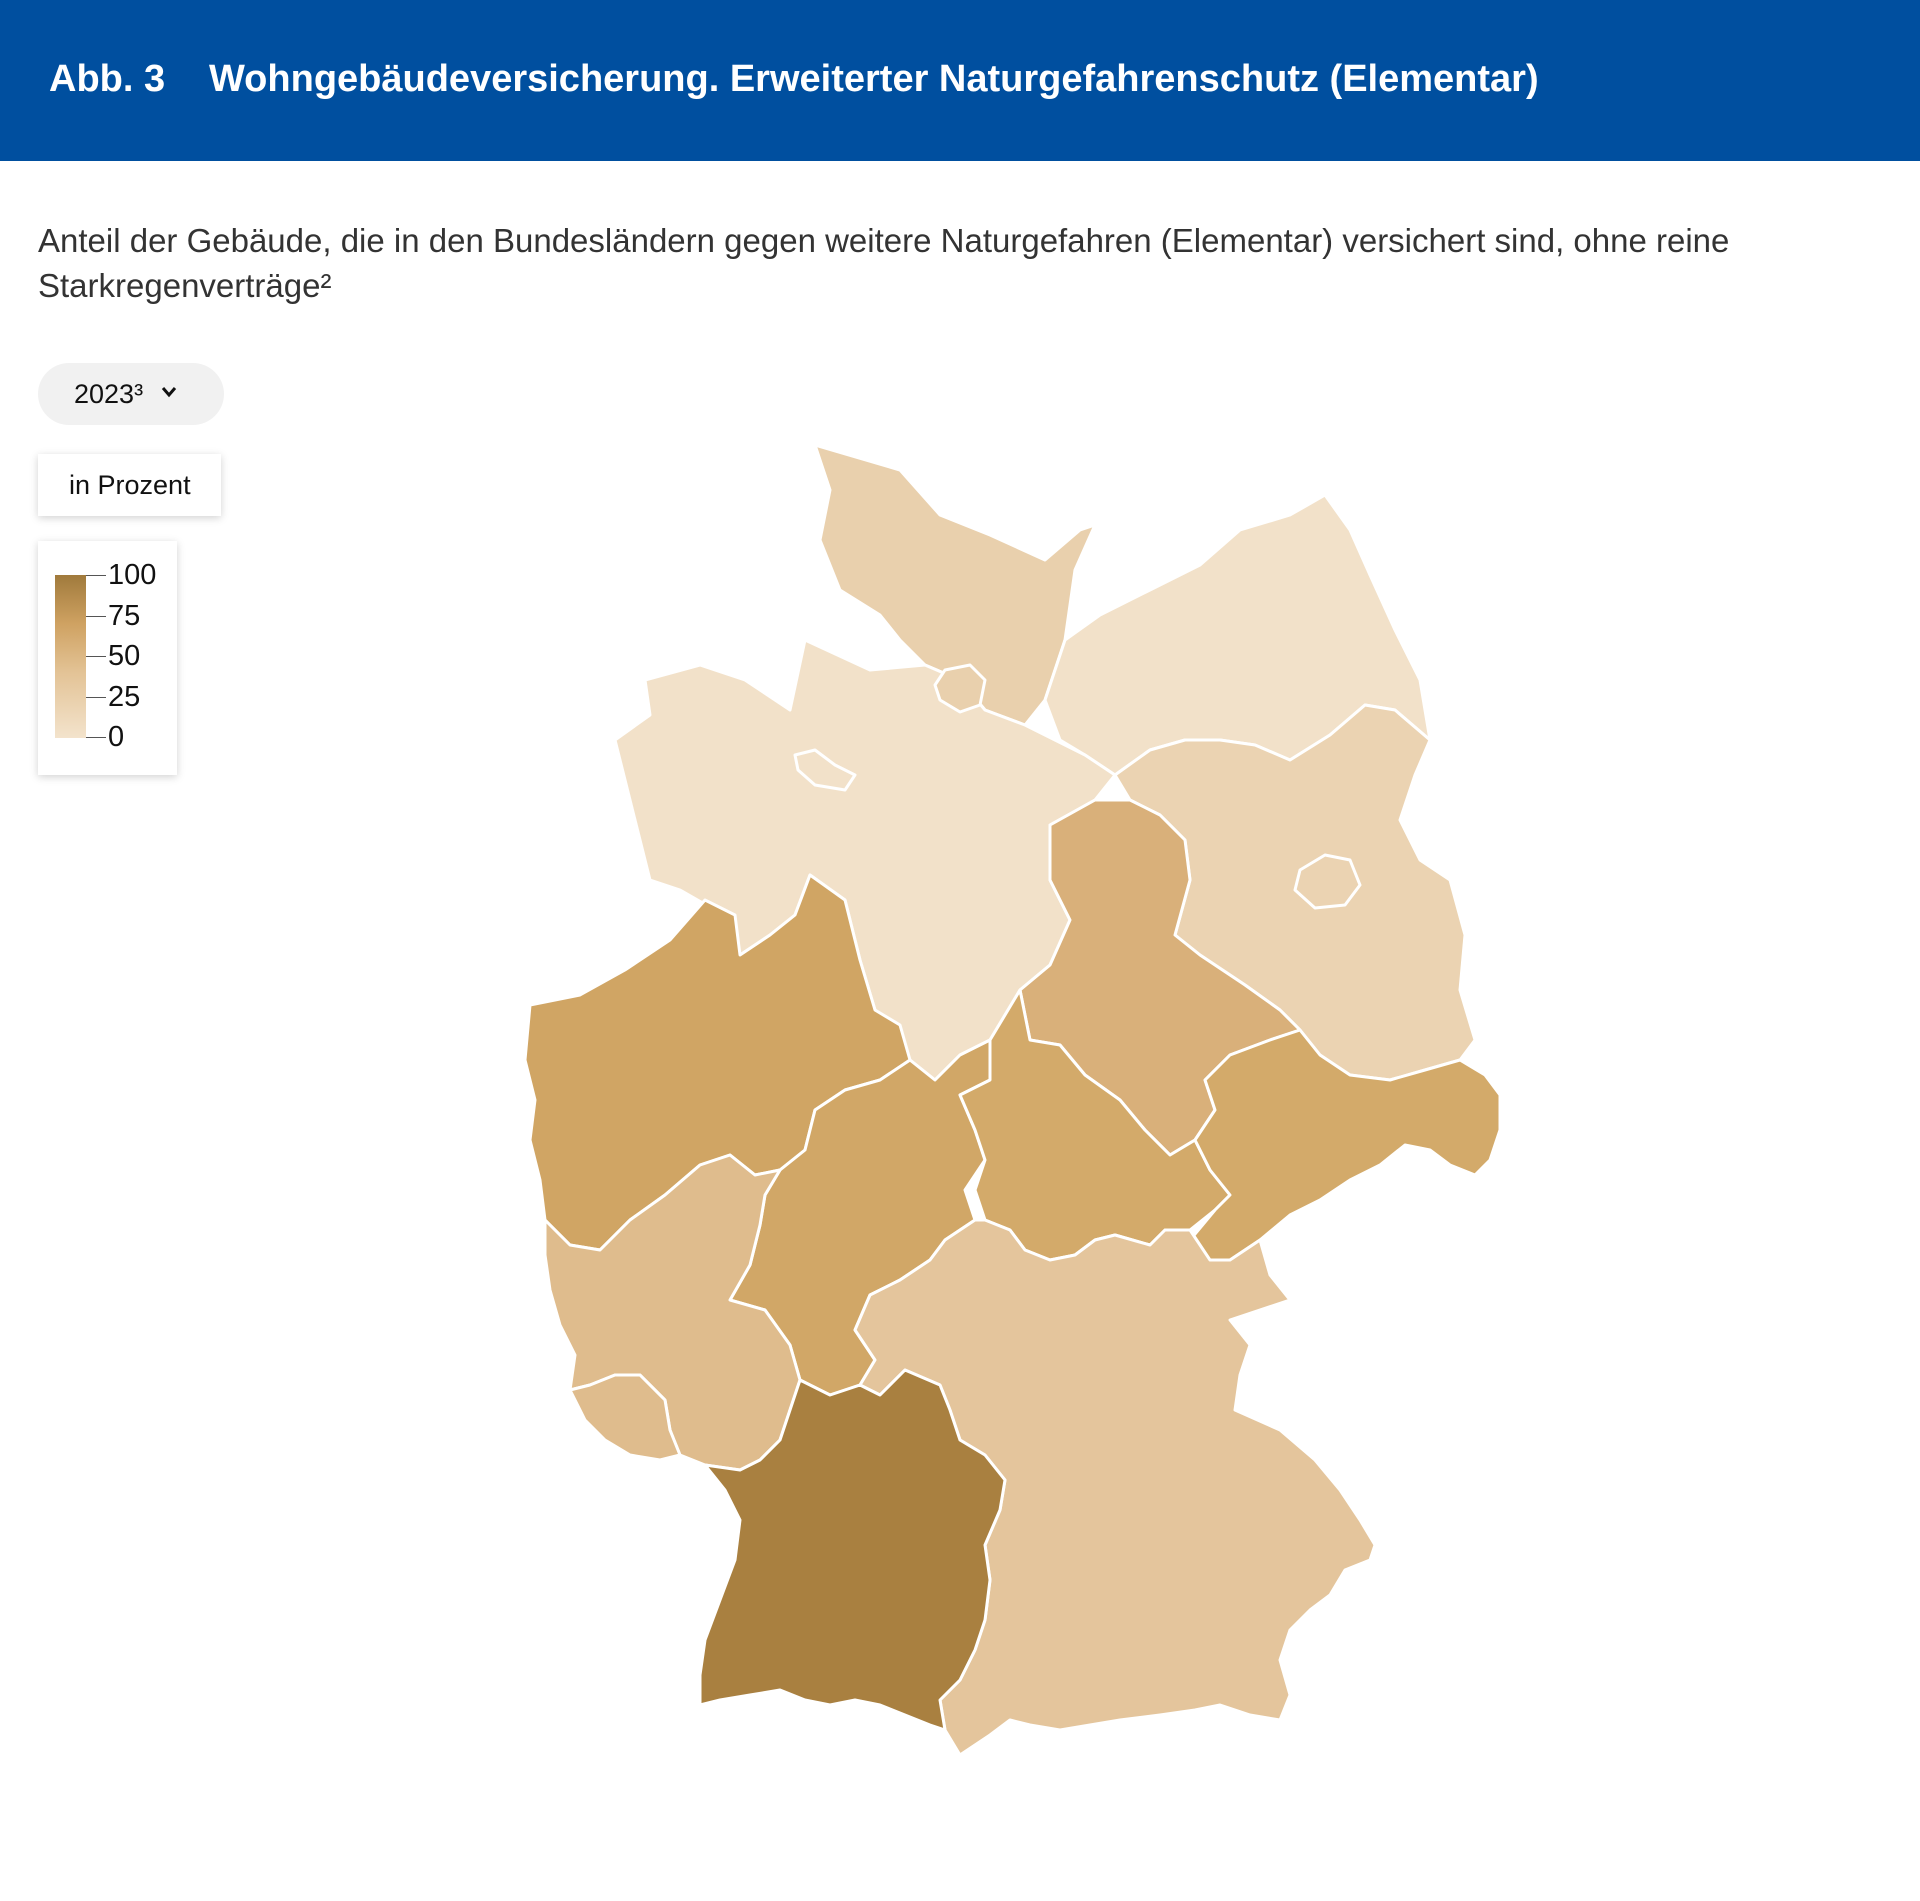 Image resolution: width=1920 pixels, height=1901 pixels. I want to click on region-hamburg, so click(960, 688).